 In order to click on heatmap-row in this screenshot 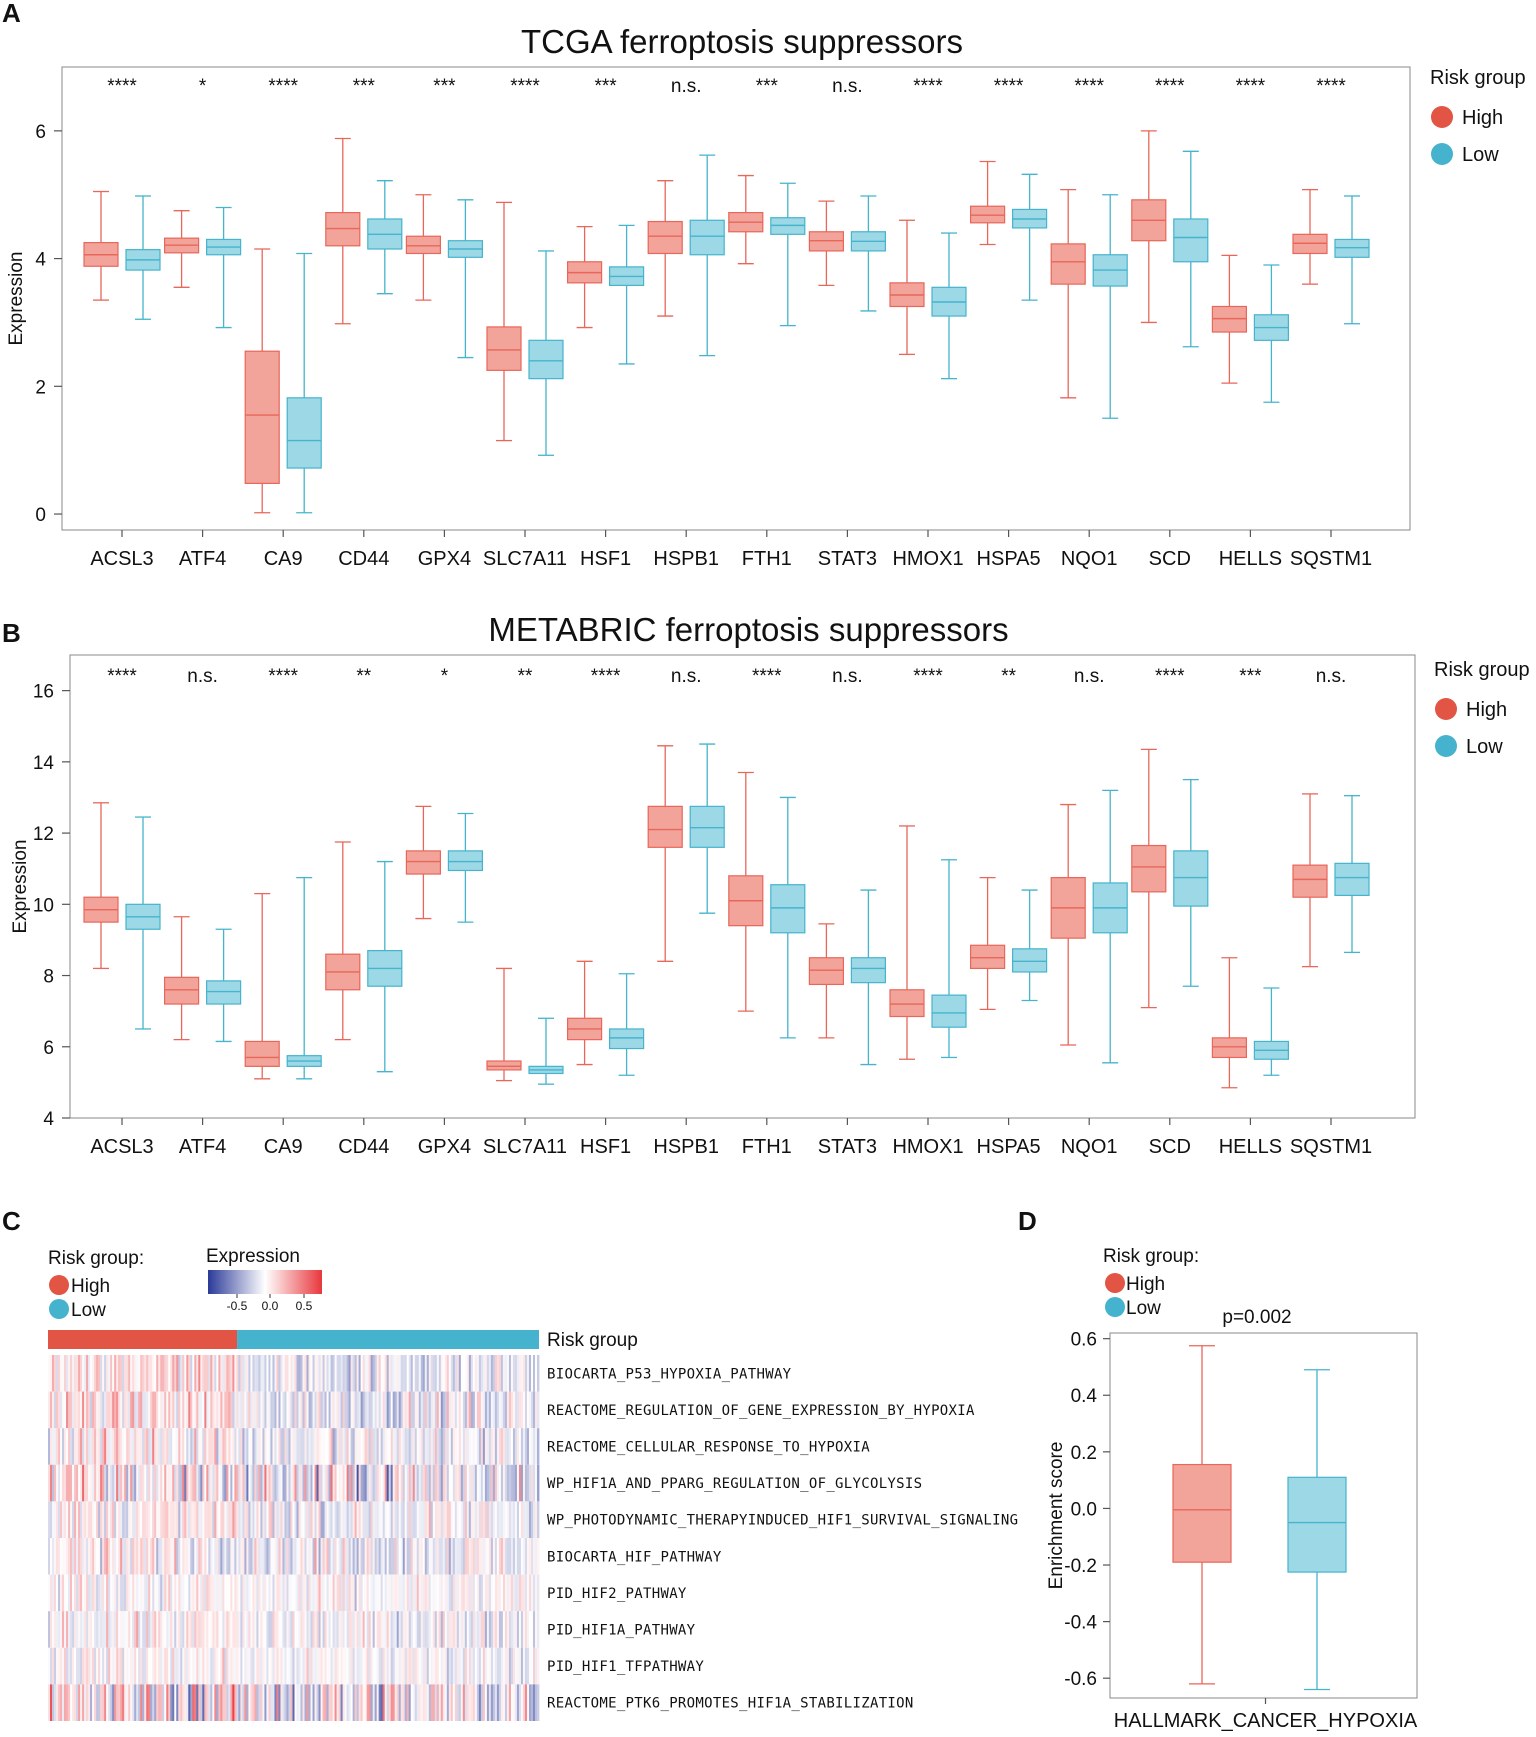, I will do `click(294, 1666)`.